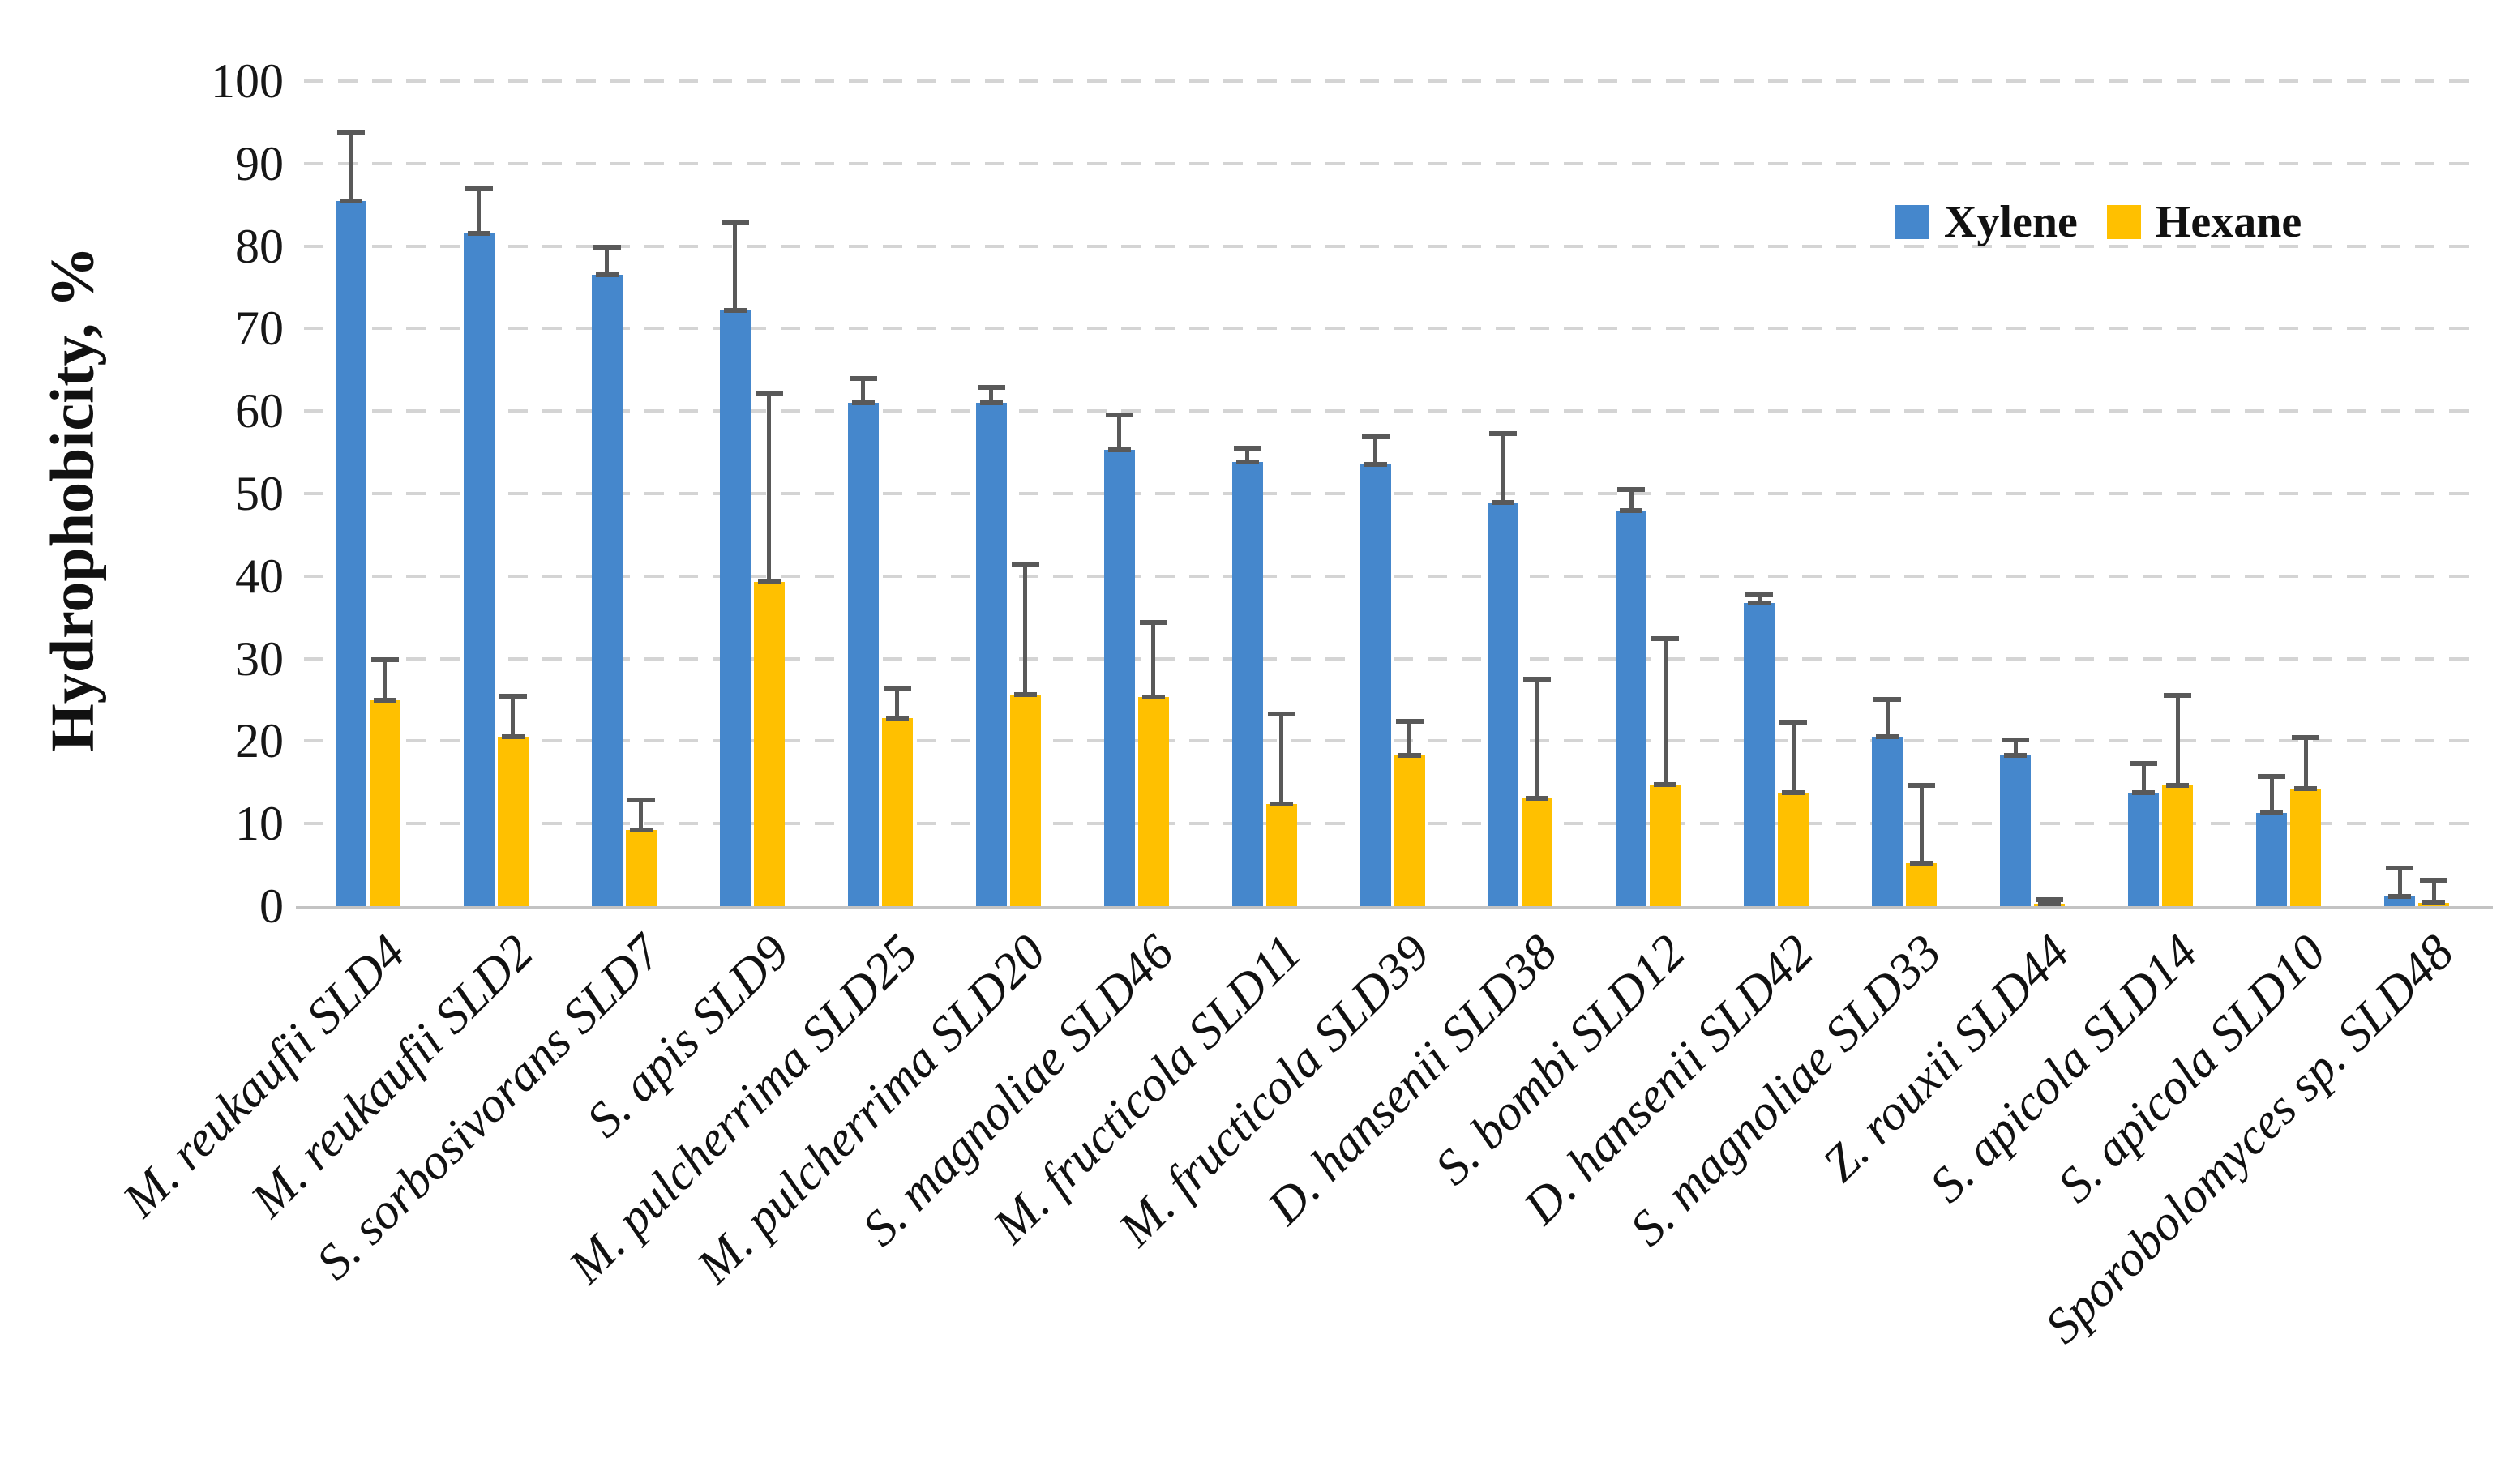  I want to click on xylene-swatch-icon, so click(1912, 222).